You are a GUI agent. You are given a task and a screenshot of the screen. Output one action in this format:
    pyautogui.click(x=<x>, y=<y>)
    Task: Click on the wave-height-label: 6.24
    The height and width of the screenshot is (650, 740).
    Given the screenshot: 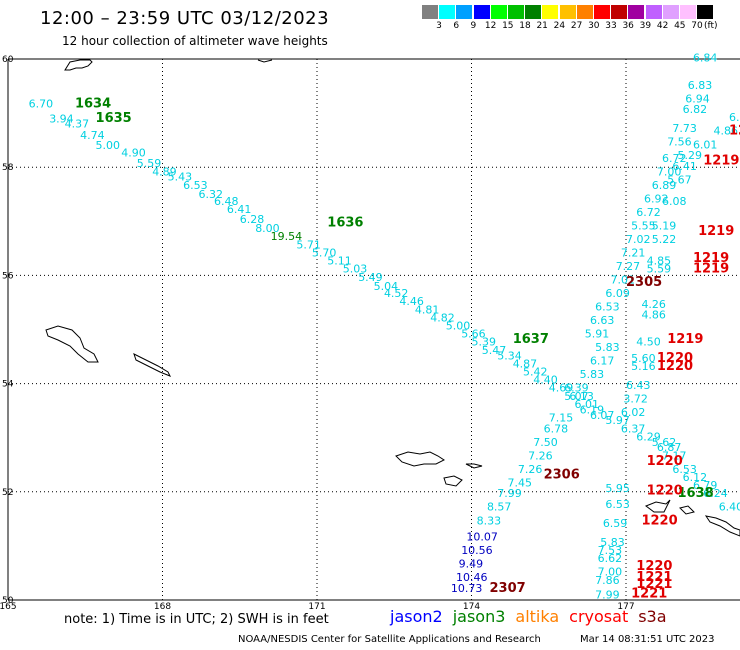 What is the action you would take?
    pyautogui.click(x=715, y=493)
    